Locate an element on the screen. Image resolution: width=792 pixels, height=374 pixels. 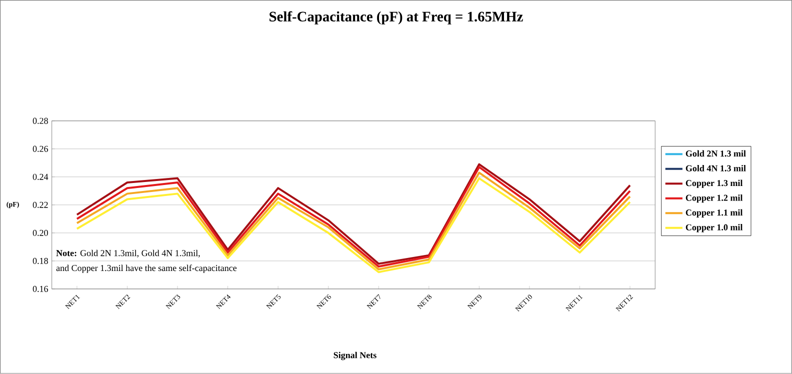
y-tick-label: 0.18 is located at coordinates (40, 261).